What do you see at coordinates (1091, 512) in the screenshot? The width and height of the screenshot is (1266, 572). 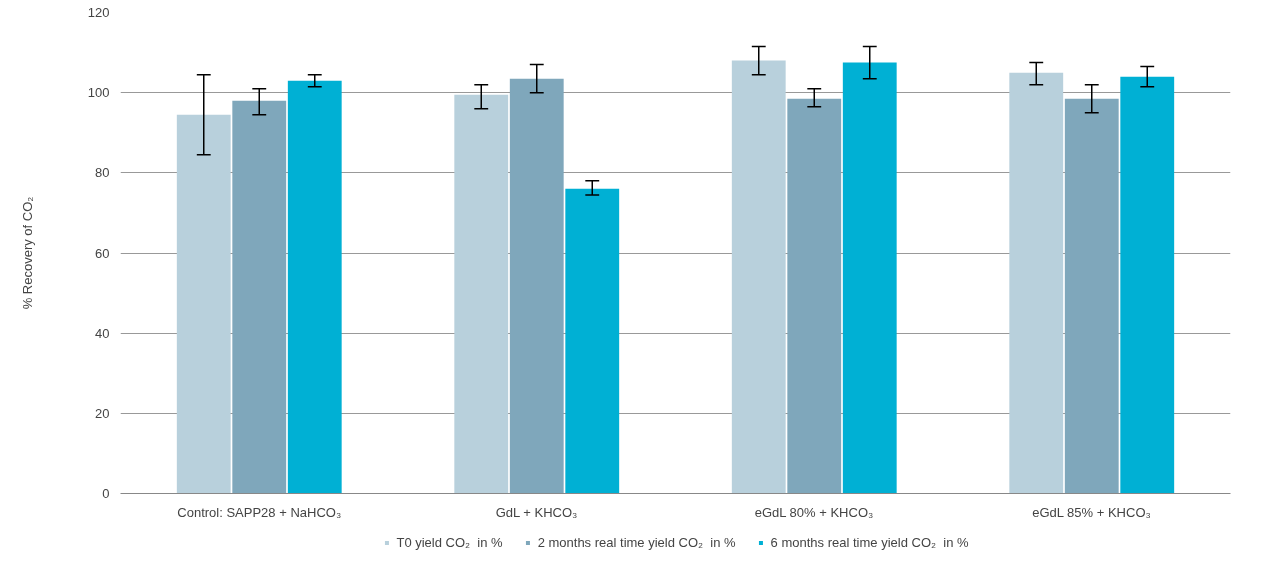 I see `x-tick-label: eGdL 85% + KHCO₃` at bounding box center [1091, 512].